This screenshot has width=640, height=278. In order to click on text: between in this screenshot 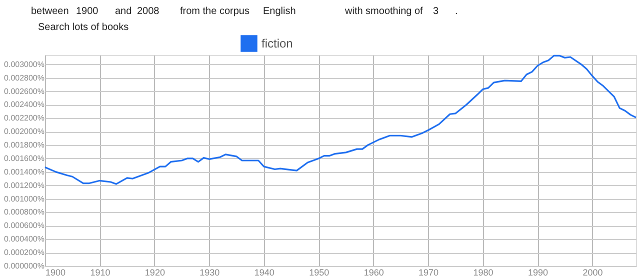, I will do `click(50, 11)`.